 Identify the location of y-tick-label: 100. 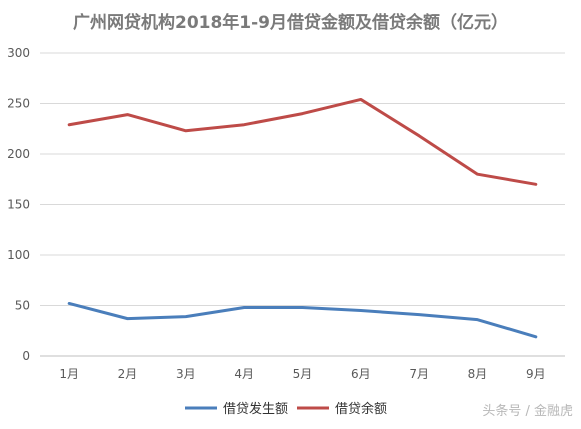
(18, 255).